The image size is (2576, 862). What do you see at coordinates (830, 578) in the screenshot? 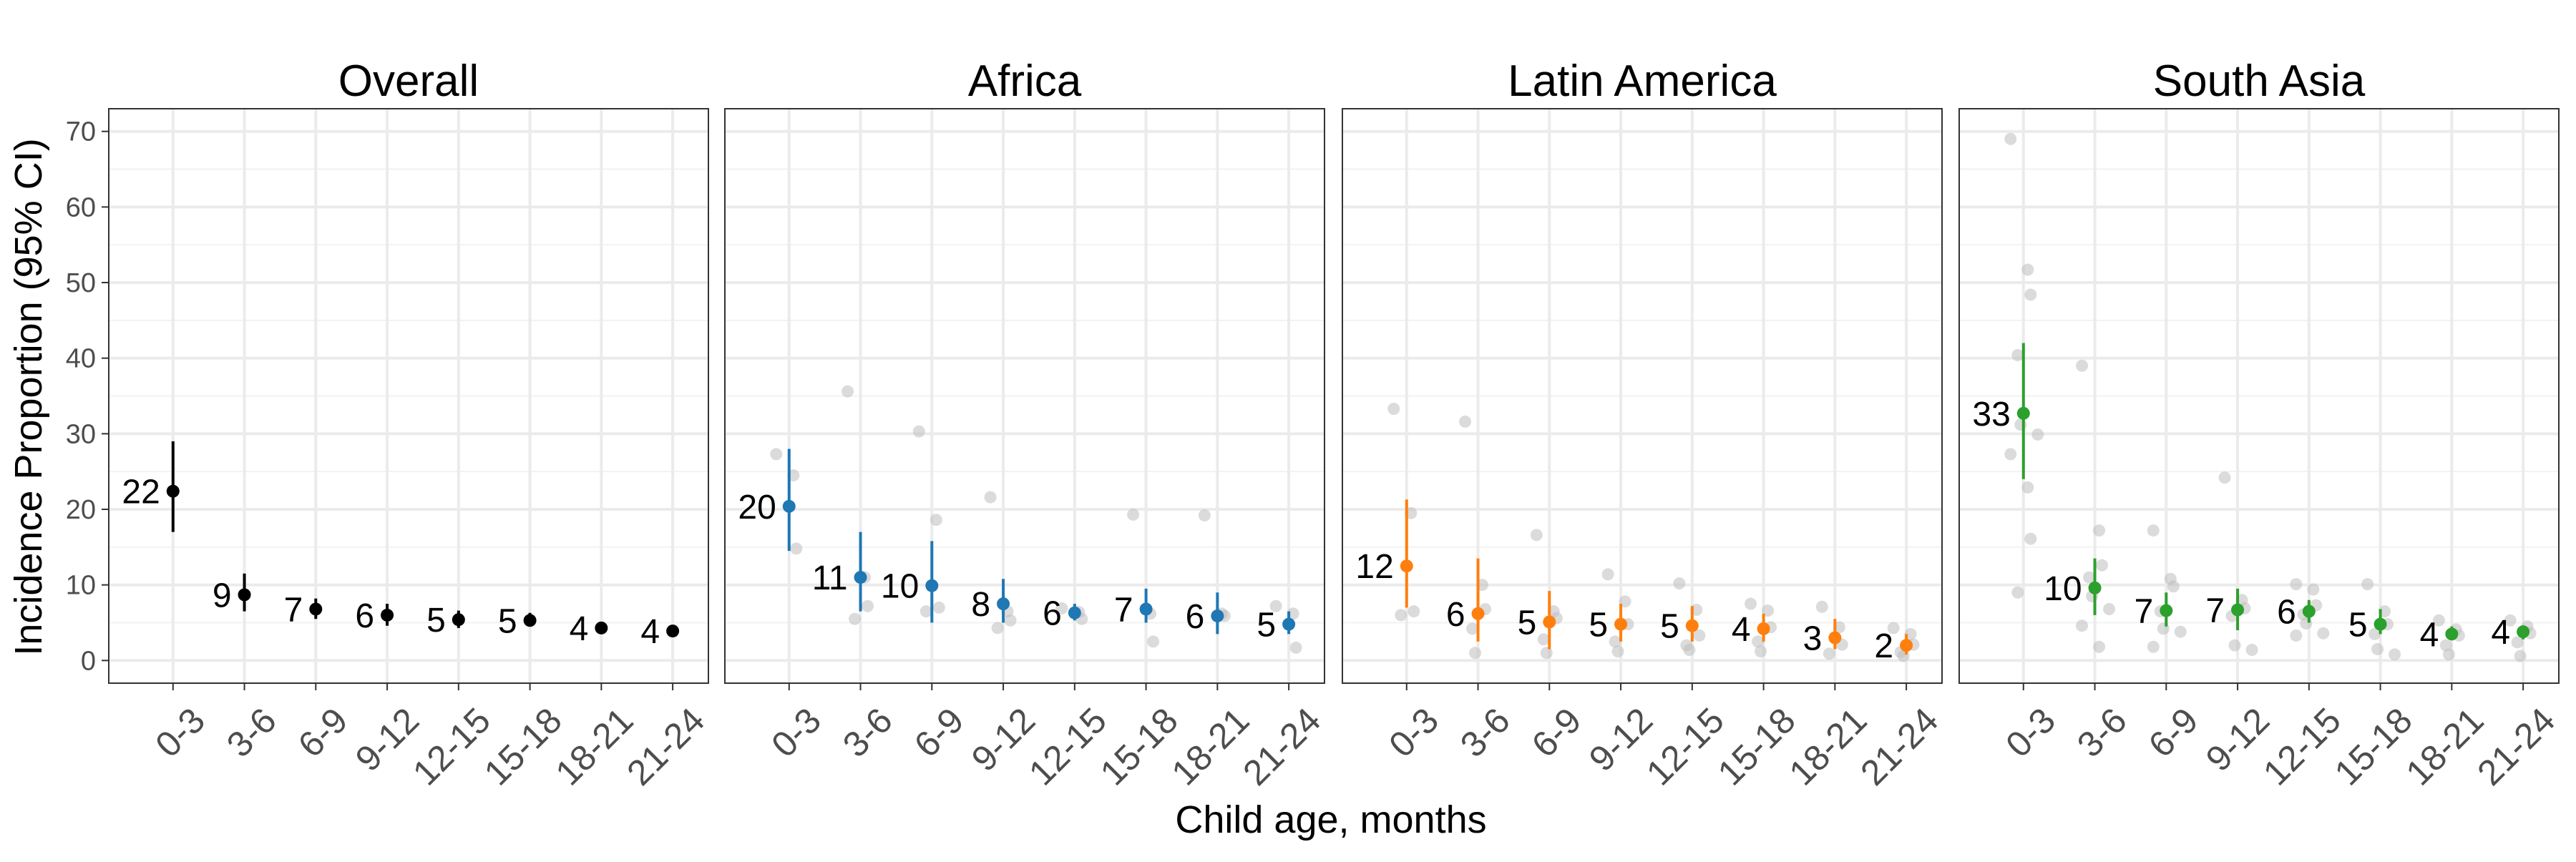
I see `estimate-label: 11` at bounding box center [830, 578].